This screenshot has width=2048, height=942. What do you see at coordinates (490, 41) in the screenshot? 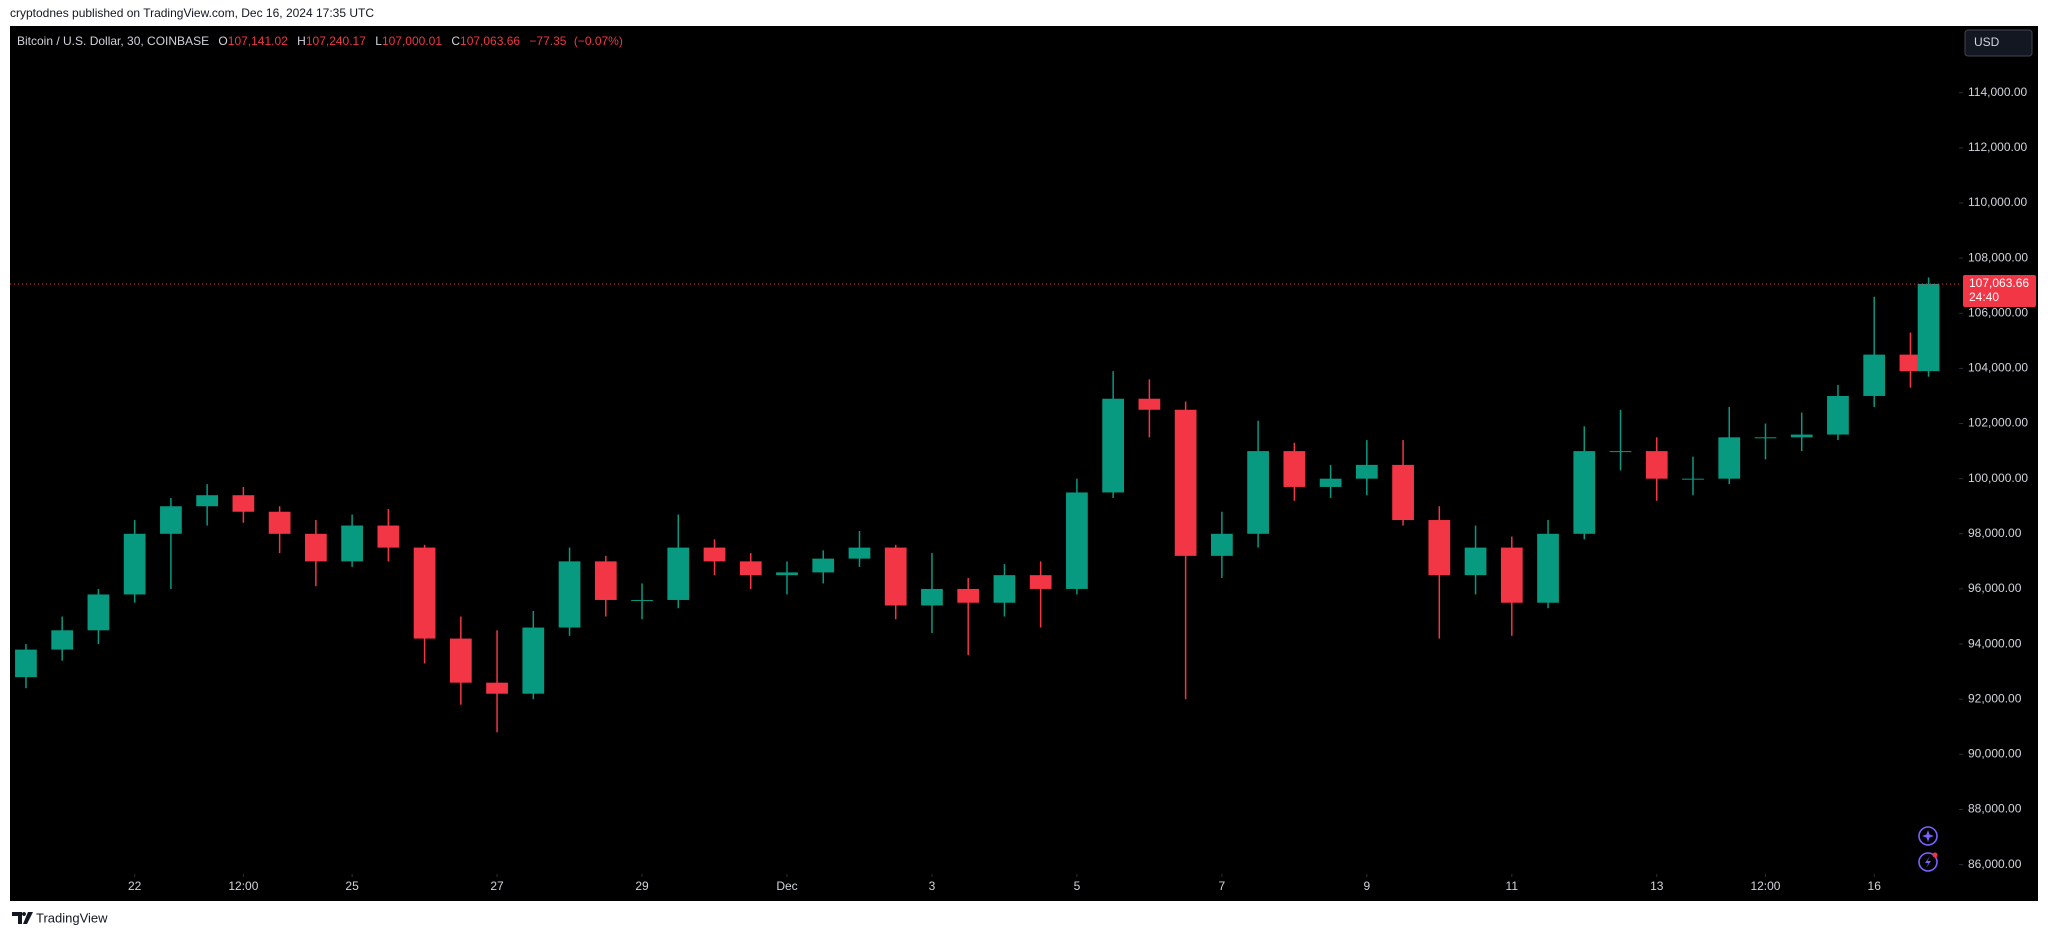
I see `ohlc-value: 107,063.66` at bounding box center [490, 41].